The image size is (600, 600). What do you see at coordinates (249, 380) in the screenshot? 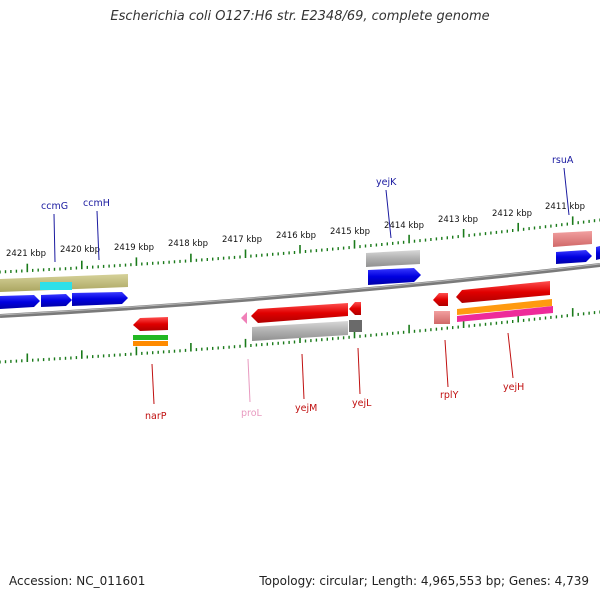
I see `leader-proL` at bounding box center [249, 380].